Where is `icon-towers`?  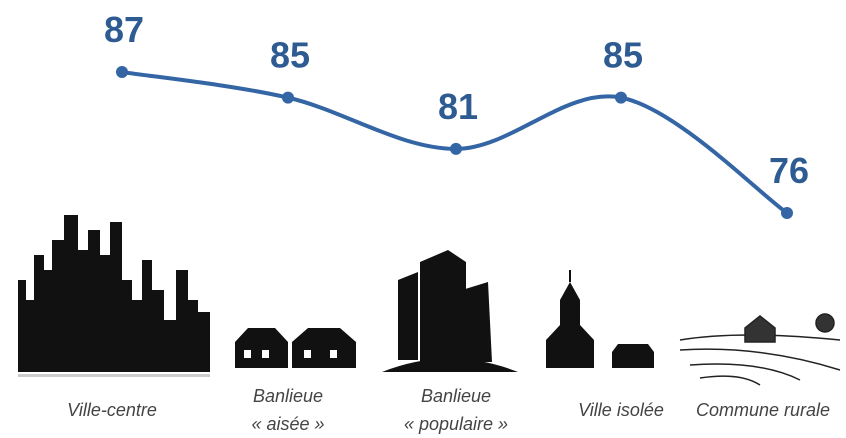 icon-towers is located at coordinates (450, 311).